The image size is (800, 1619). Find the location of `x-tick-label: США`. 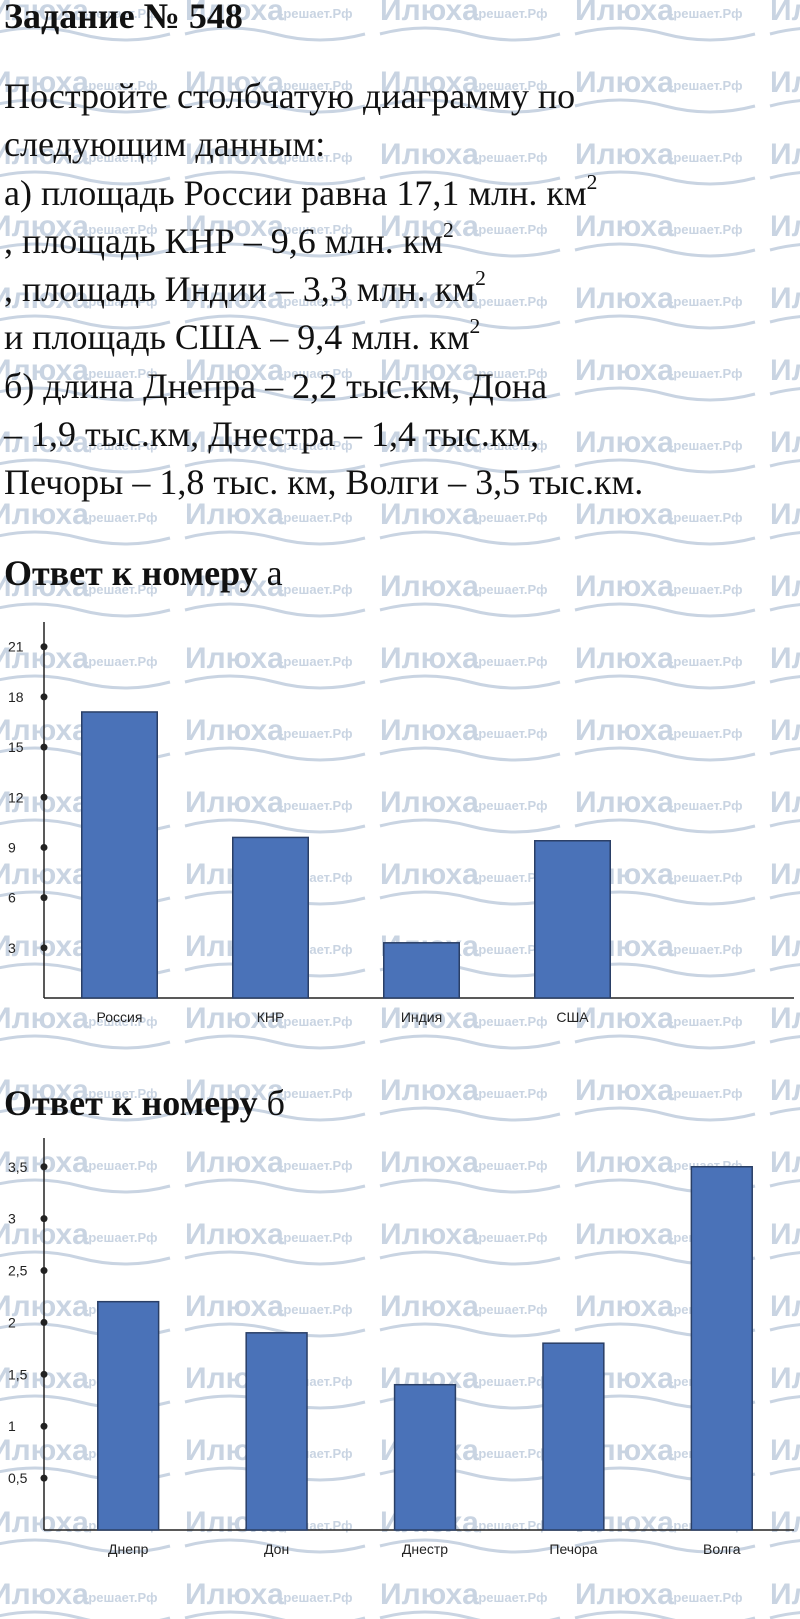

x-tick-label: США is located at coordinates (572, 1017).